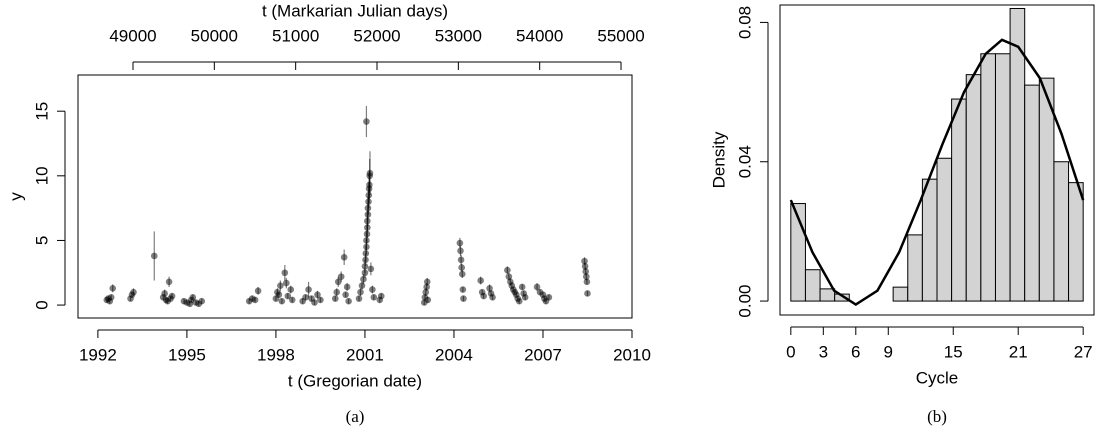 The image size is (1095, 437). I want to click on x2-tick-label: 49000, so click(132, 35).